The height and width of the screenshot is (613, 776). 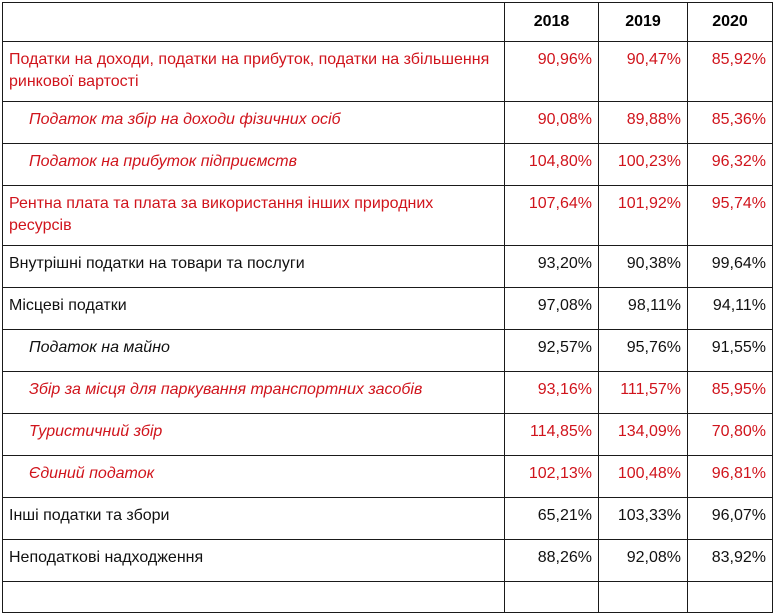 What do you see at coordinates (253, 308) in the screenshot?
I see `row-label: Місцеві податки` at bounding box center [253, 308].